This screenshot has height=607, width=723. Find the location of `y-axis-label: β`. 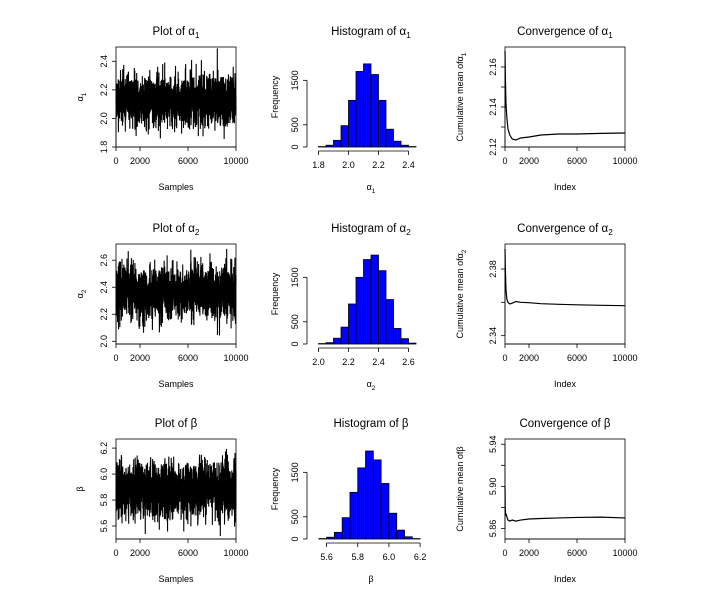

y-axis-label: β is located at coordinates (80, 488).